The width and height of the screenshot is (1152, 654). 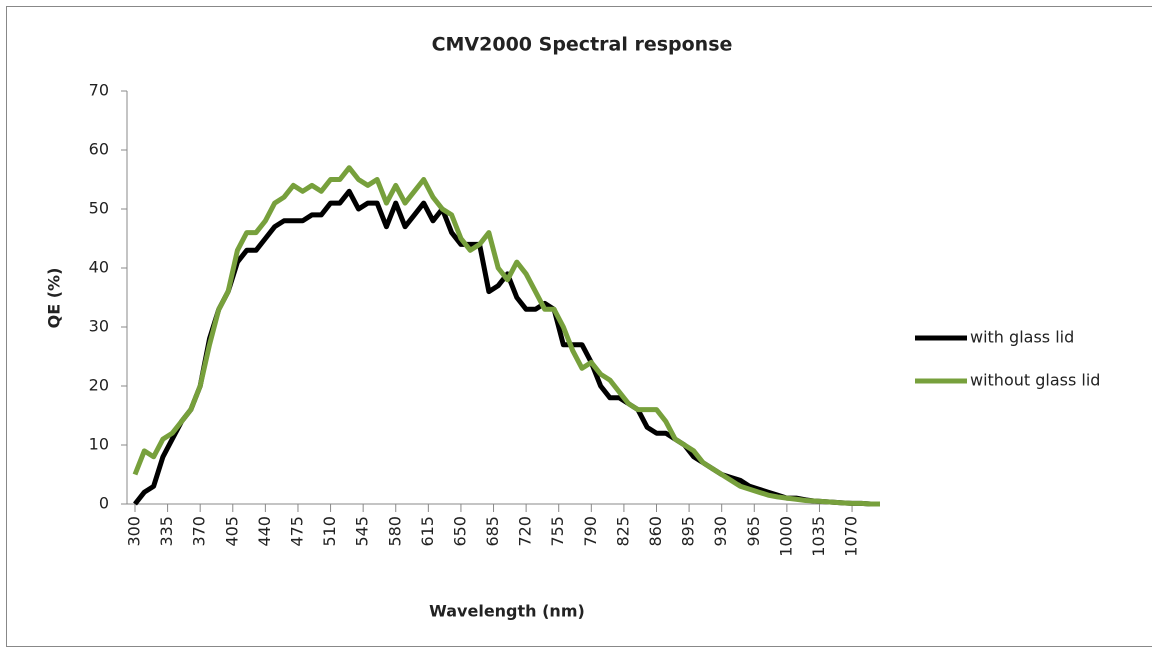 I want to click on y-tick-label: 50, so click(x=99, y=208).